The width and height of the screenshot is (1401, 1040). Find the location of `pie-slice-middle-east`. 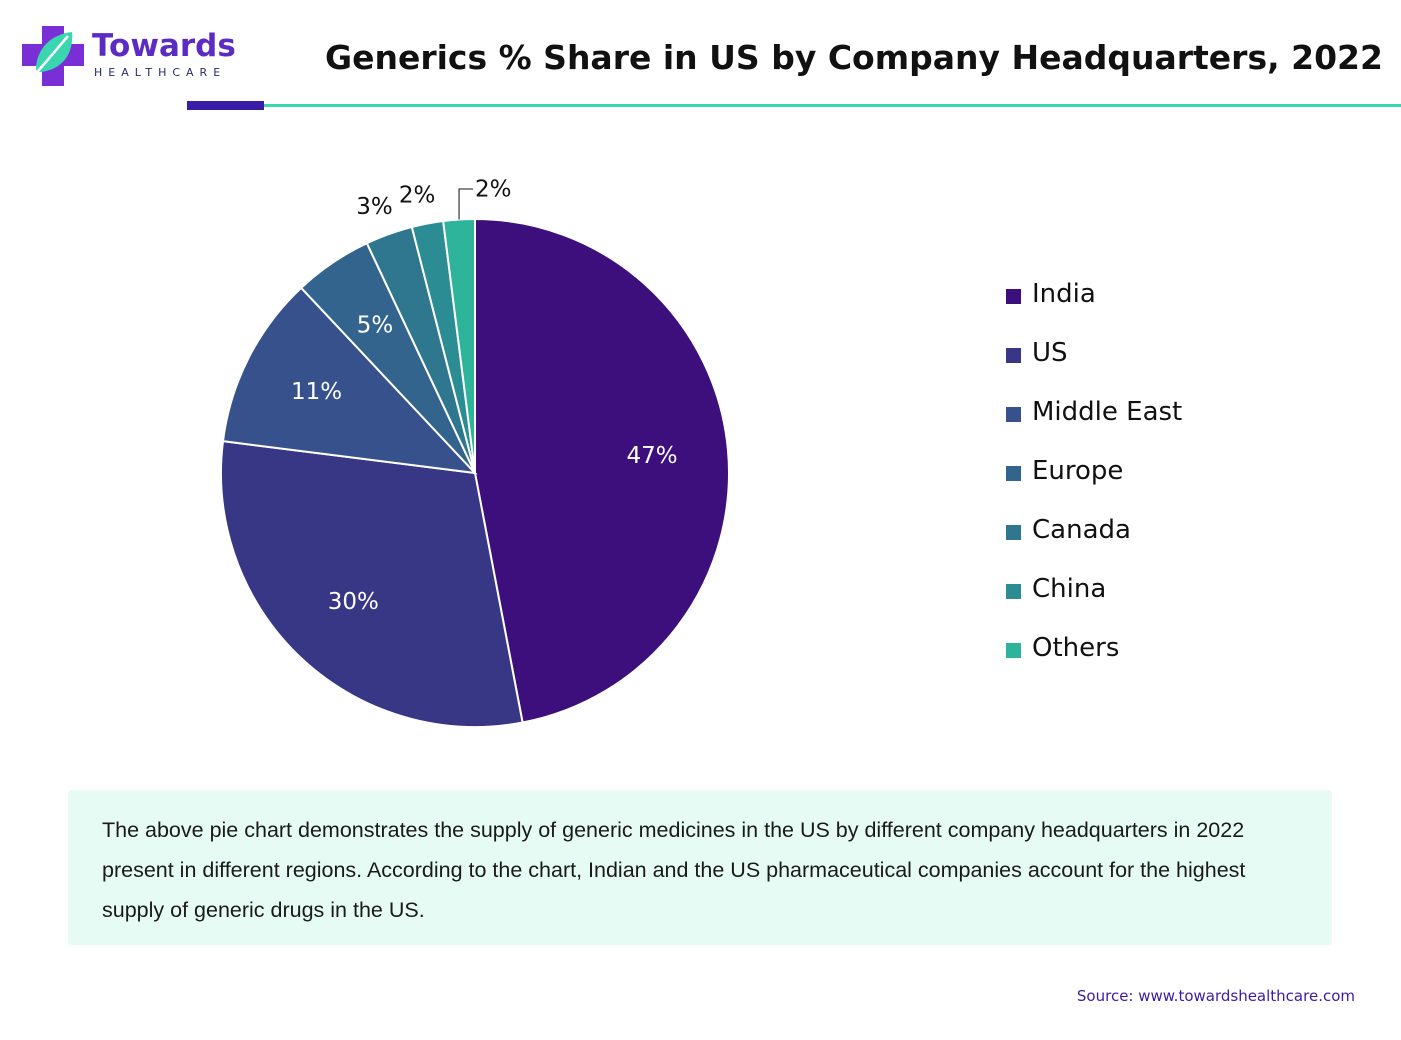

pie-slice-middle-east is located at coordinates (349, 380).